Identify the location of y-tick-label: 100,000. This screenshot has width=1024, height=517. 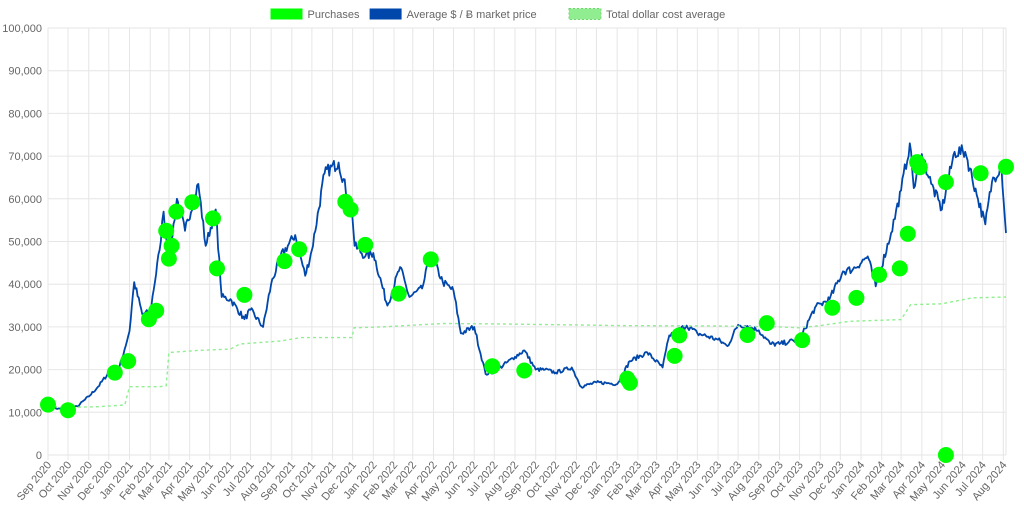
(22, 29).